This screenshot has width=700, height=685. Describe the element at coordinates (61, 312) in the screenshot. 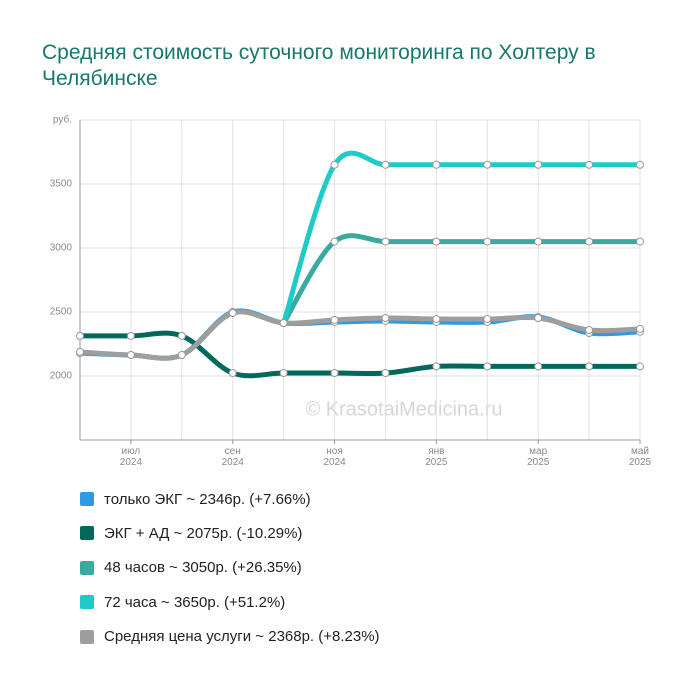

I see `y-tick-label: 2500` at that location.